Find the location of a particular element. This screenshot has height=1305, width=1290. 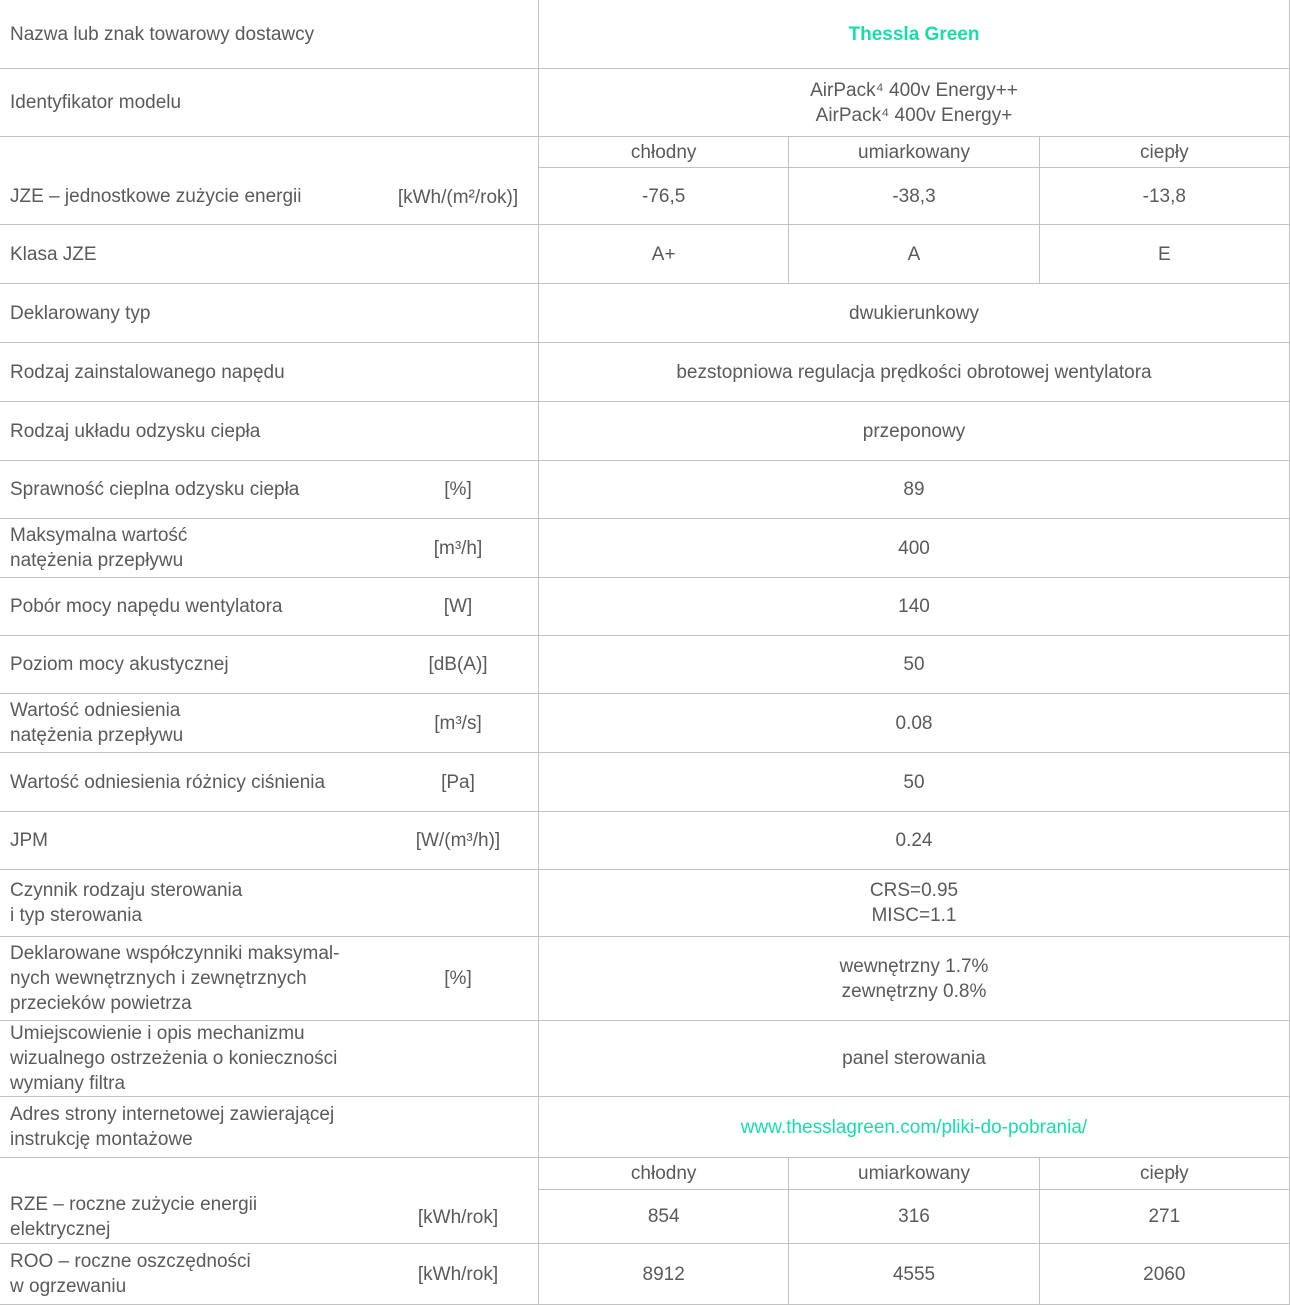

ref-pressure-unit: [Pa] is located at coordinates (458, 782).